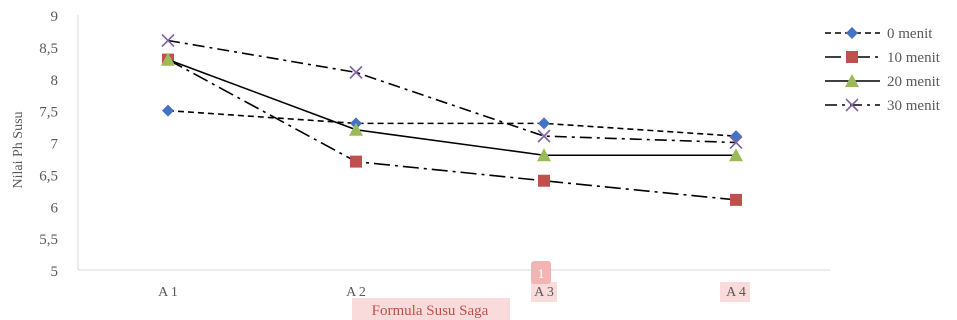  I want to click on series-line, so click(452, 123).